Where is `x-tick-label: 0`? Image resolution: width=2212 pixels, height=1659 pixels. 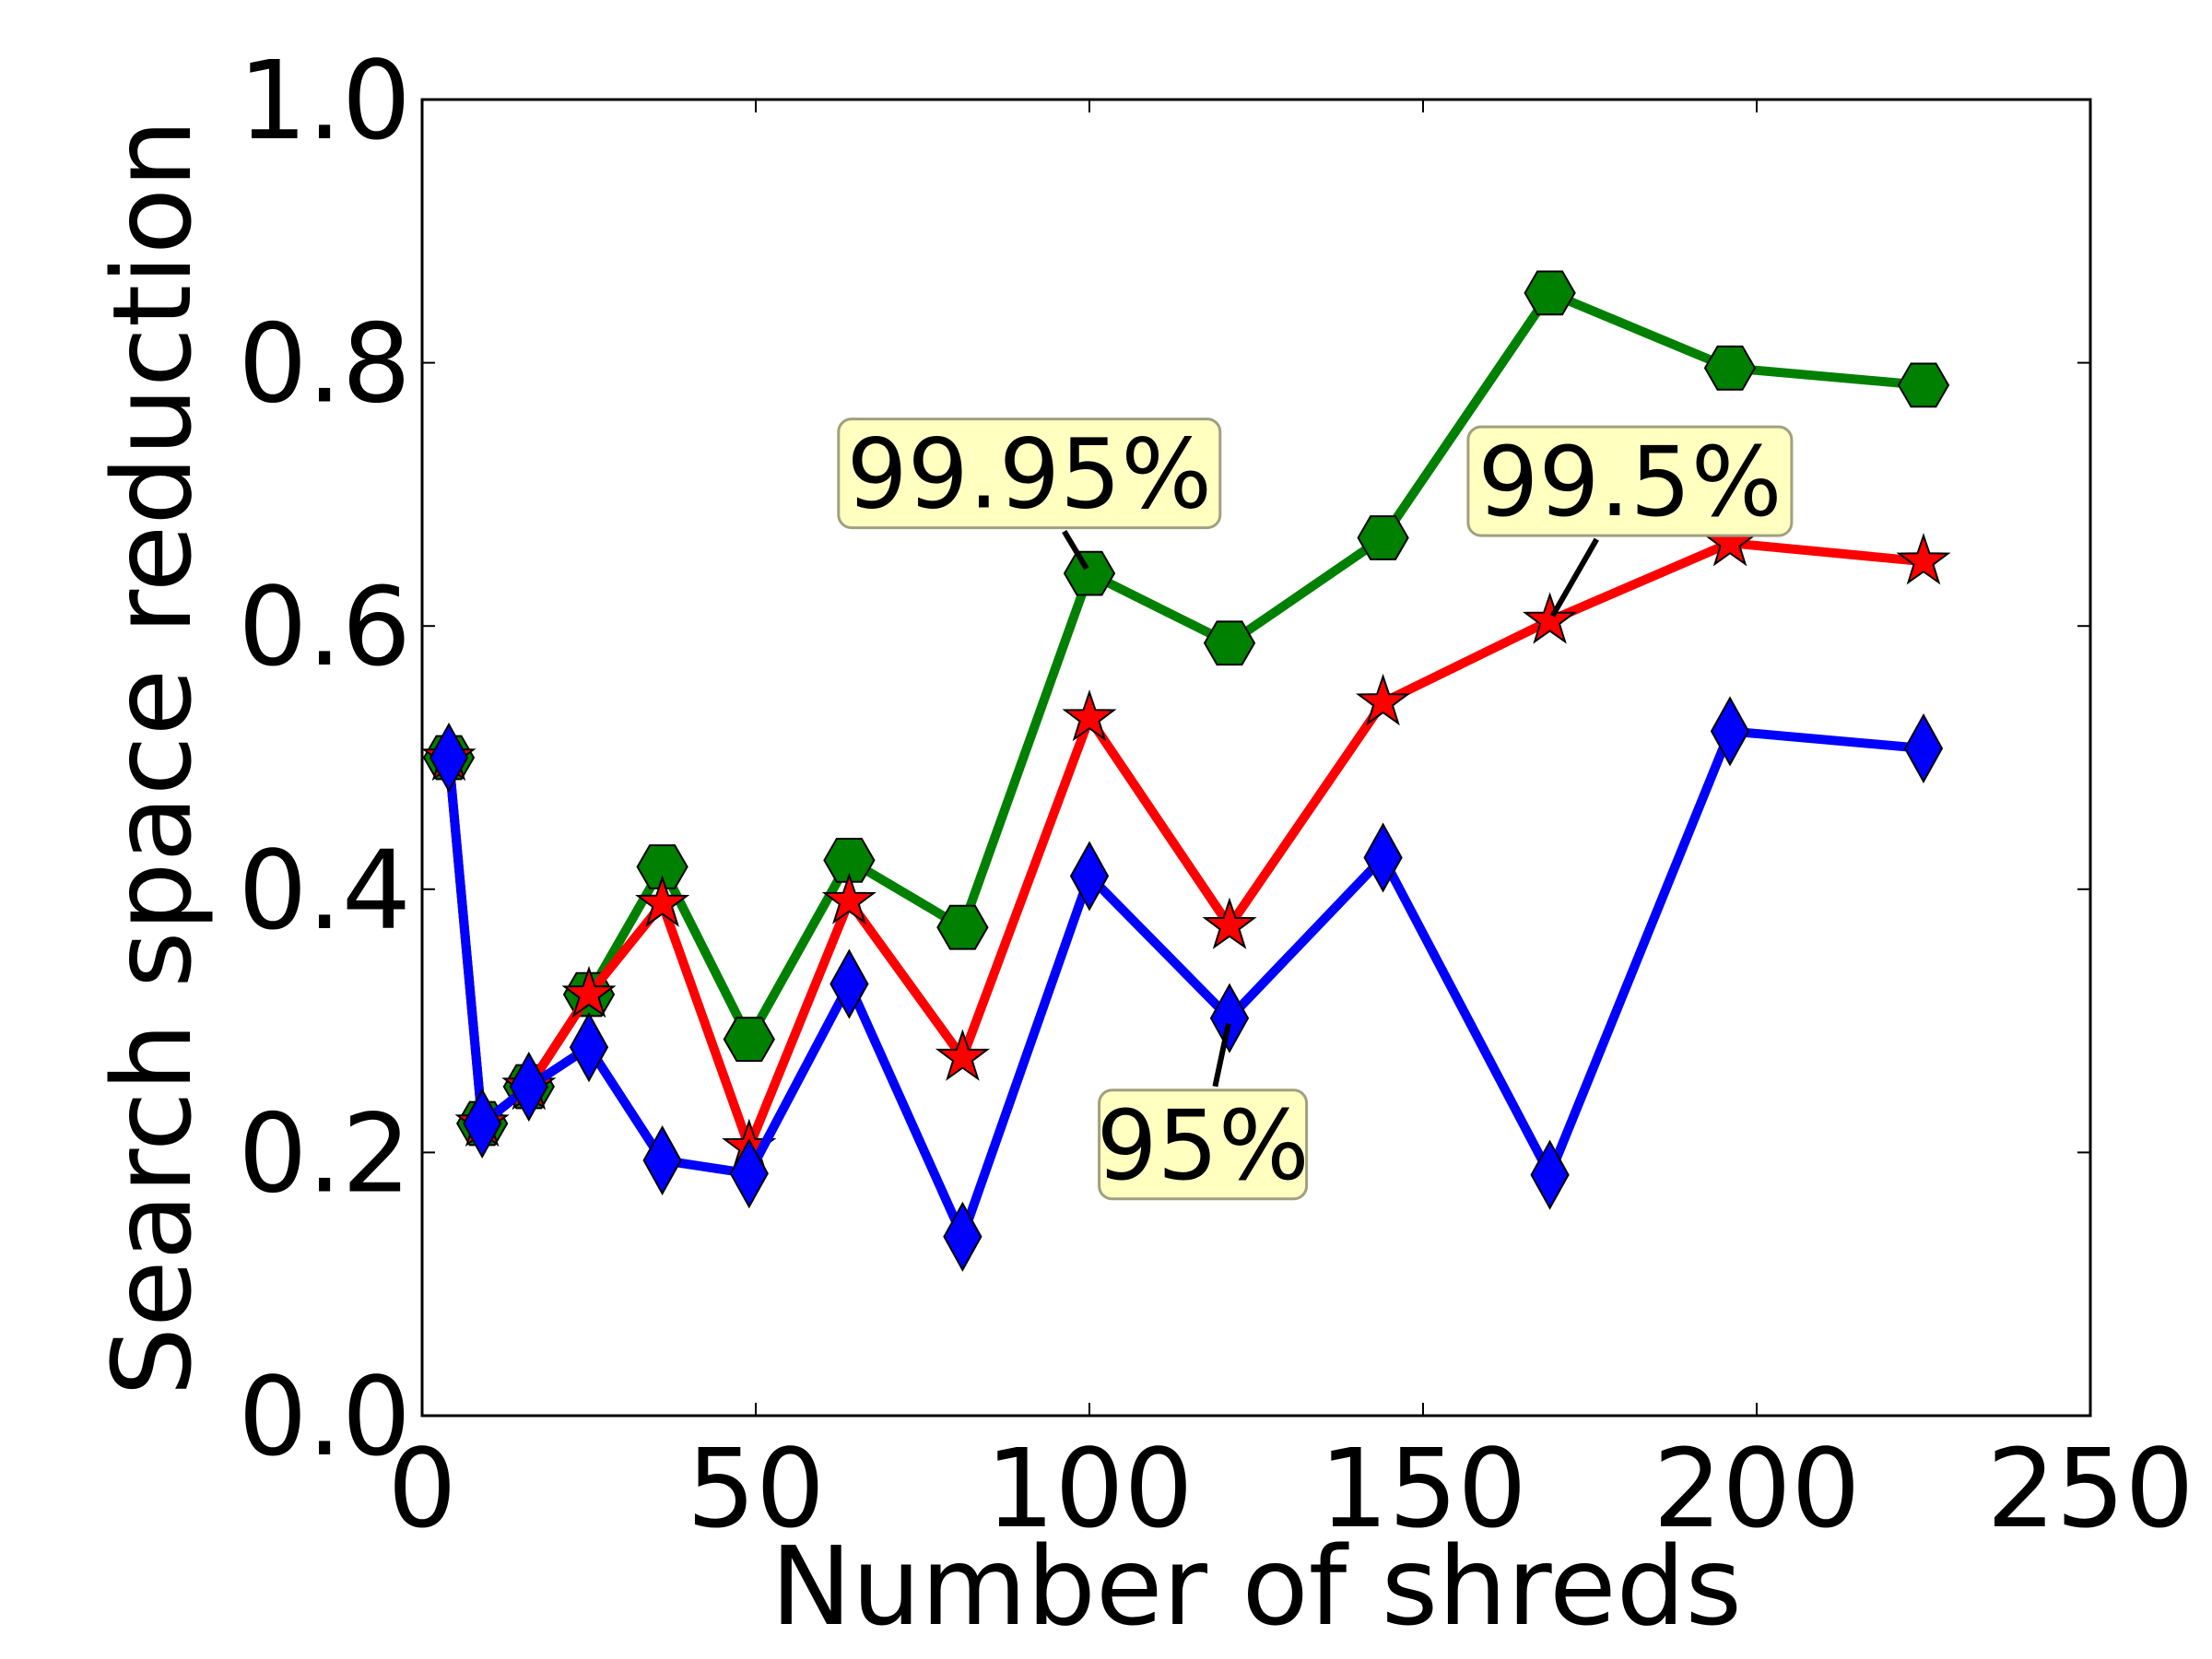
x-tick-label: 0 is located at coordinates (421, 1488).